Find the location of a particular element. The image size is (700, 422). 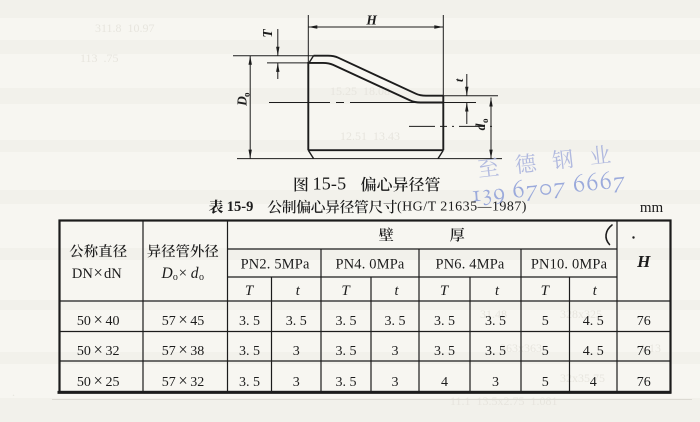

svg-text: dN is located at coordinates (113, 274).